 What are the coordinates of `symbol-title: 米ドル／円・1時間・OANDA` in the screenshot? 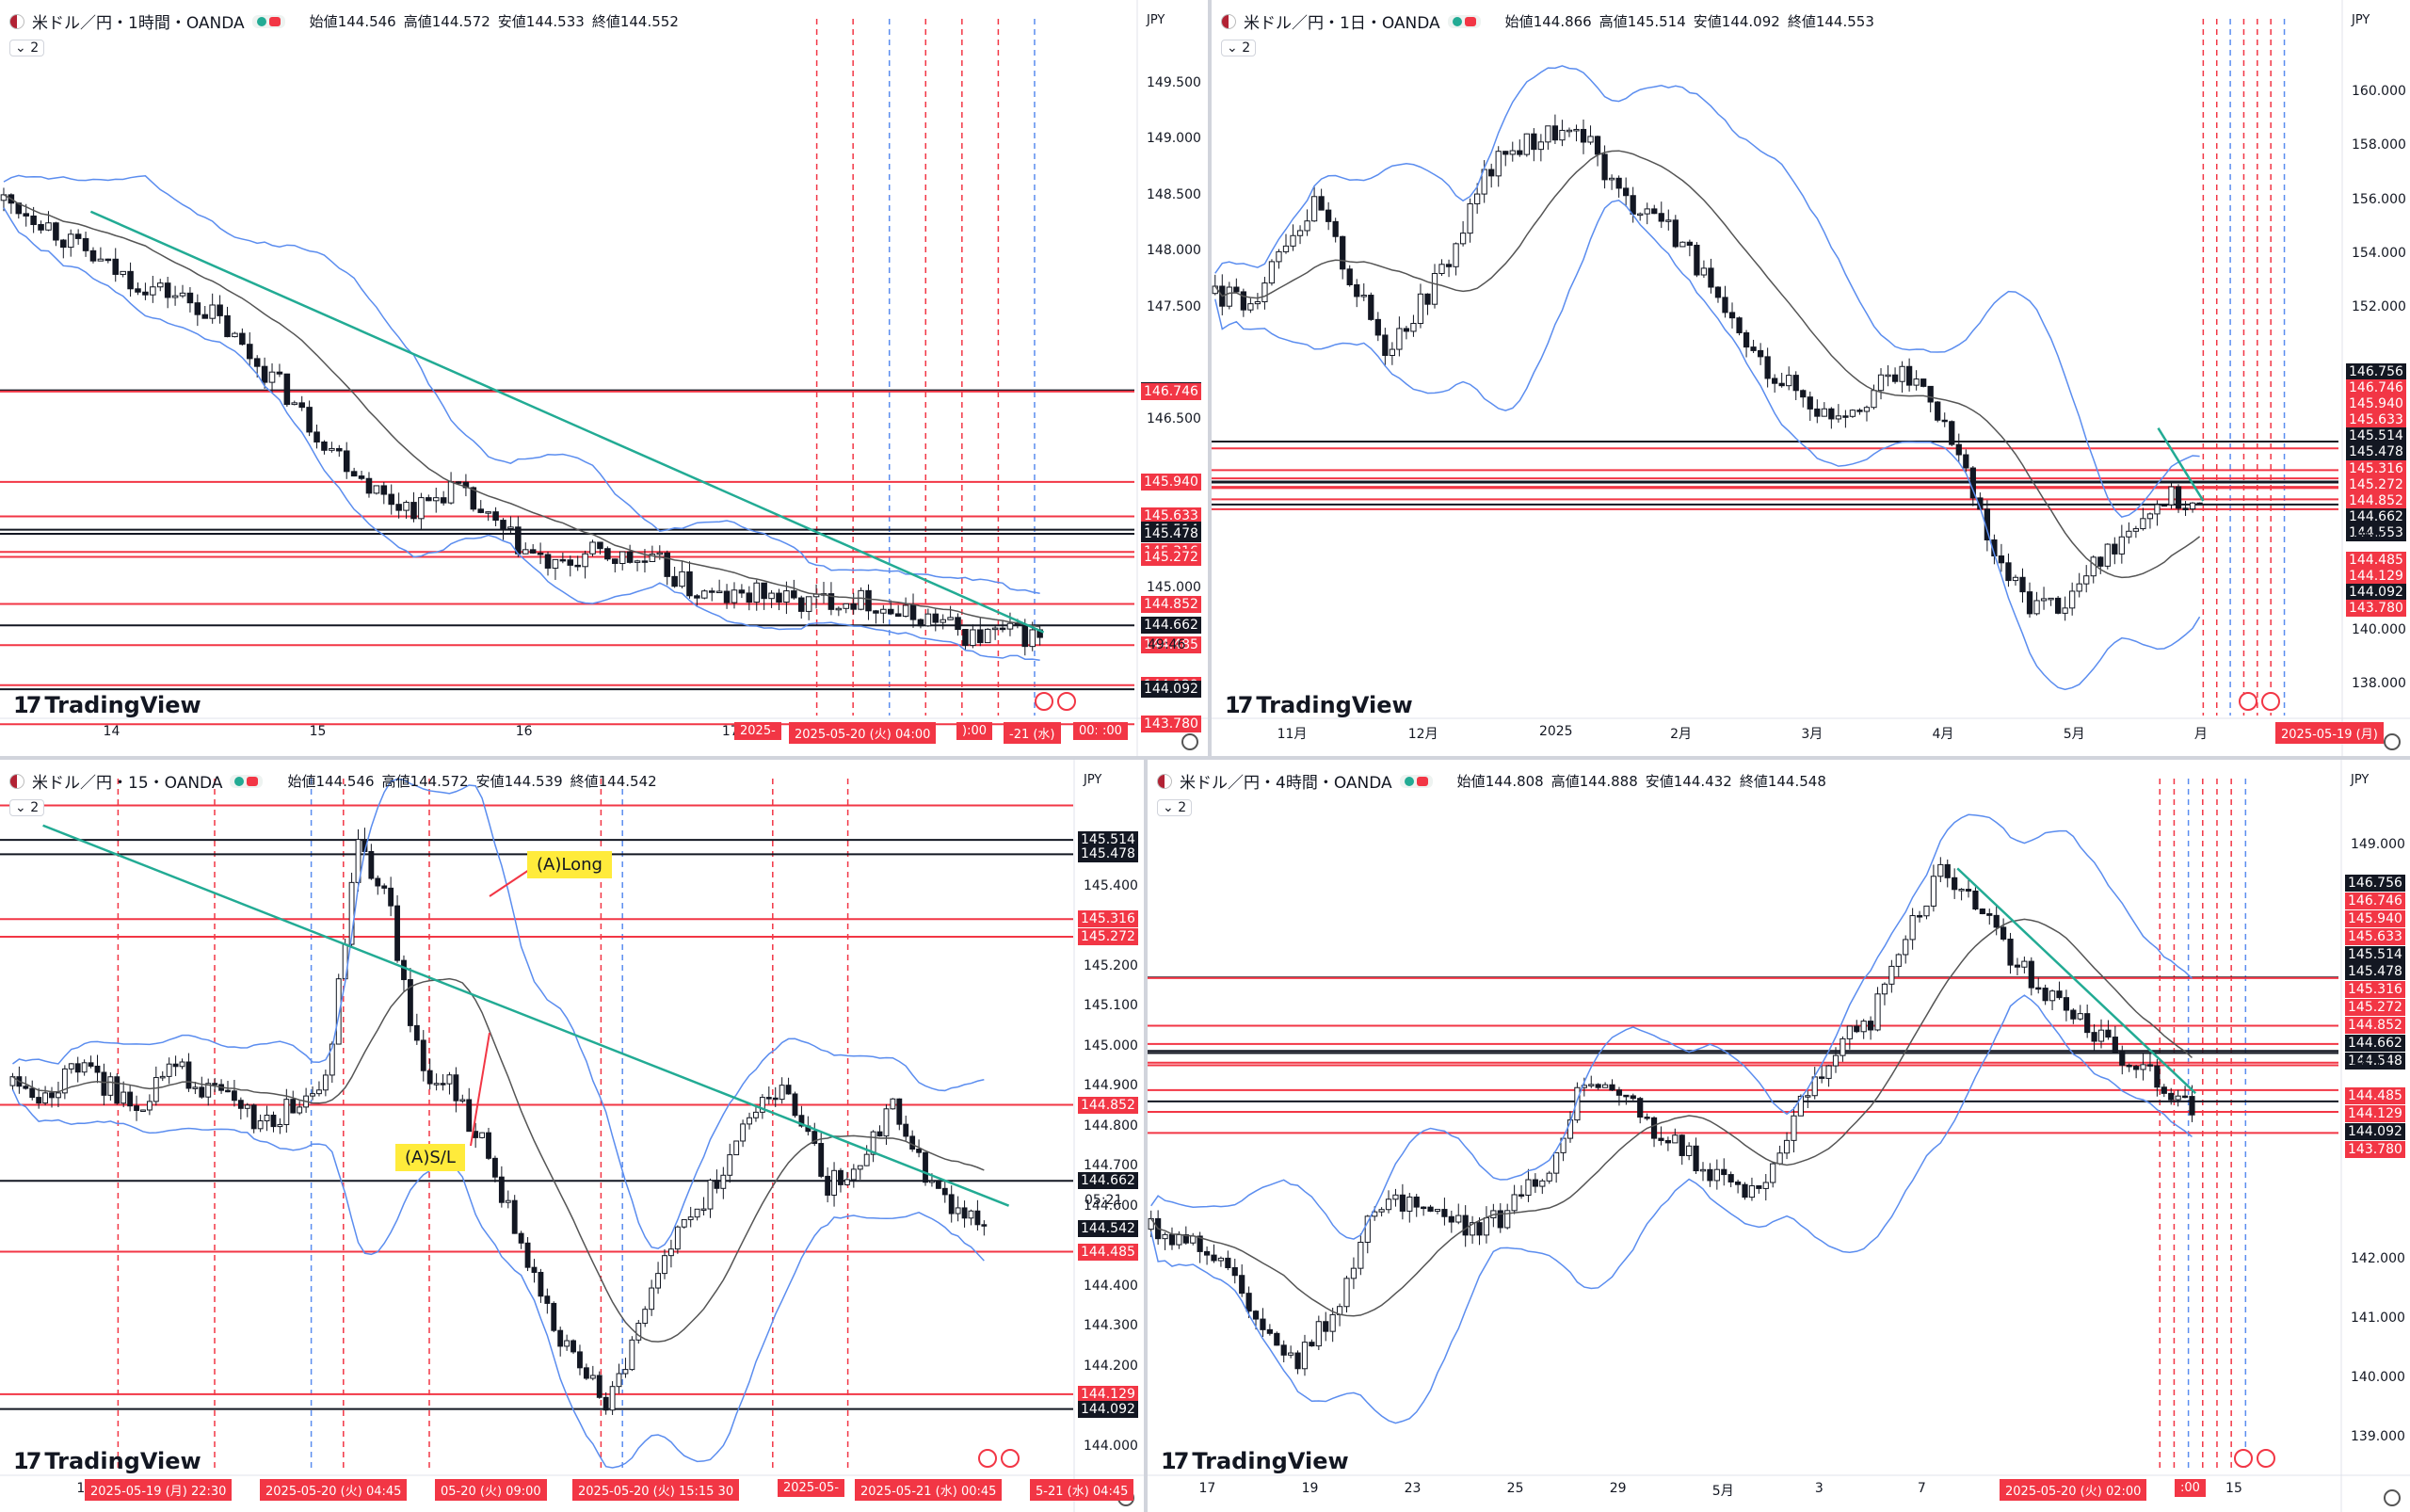 It's located at (138, 23).